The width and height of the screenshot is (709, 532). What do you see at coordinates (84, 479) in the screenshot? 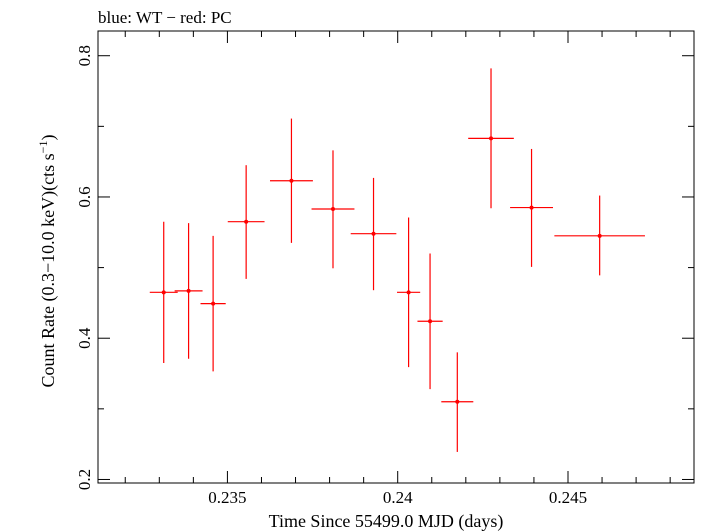
I see `y-tick-label: 0.2` at bounding box center [84, 479].